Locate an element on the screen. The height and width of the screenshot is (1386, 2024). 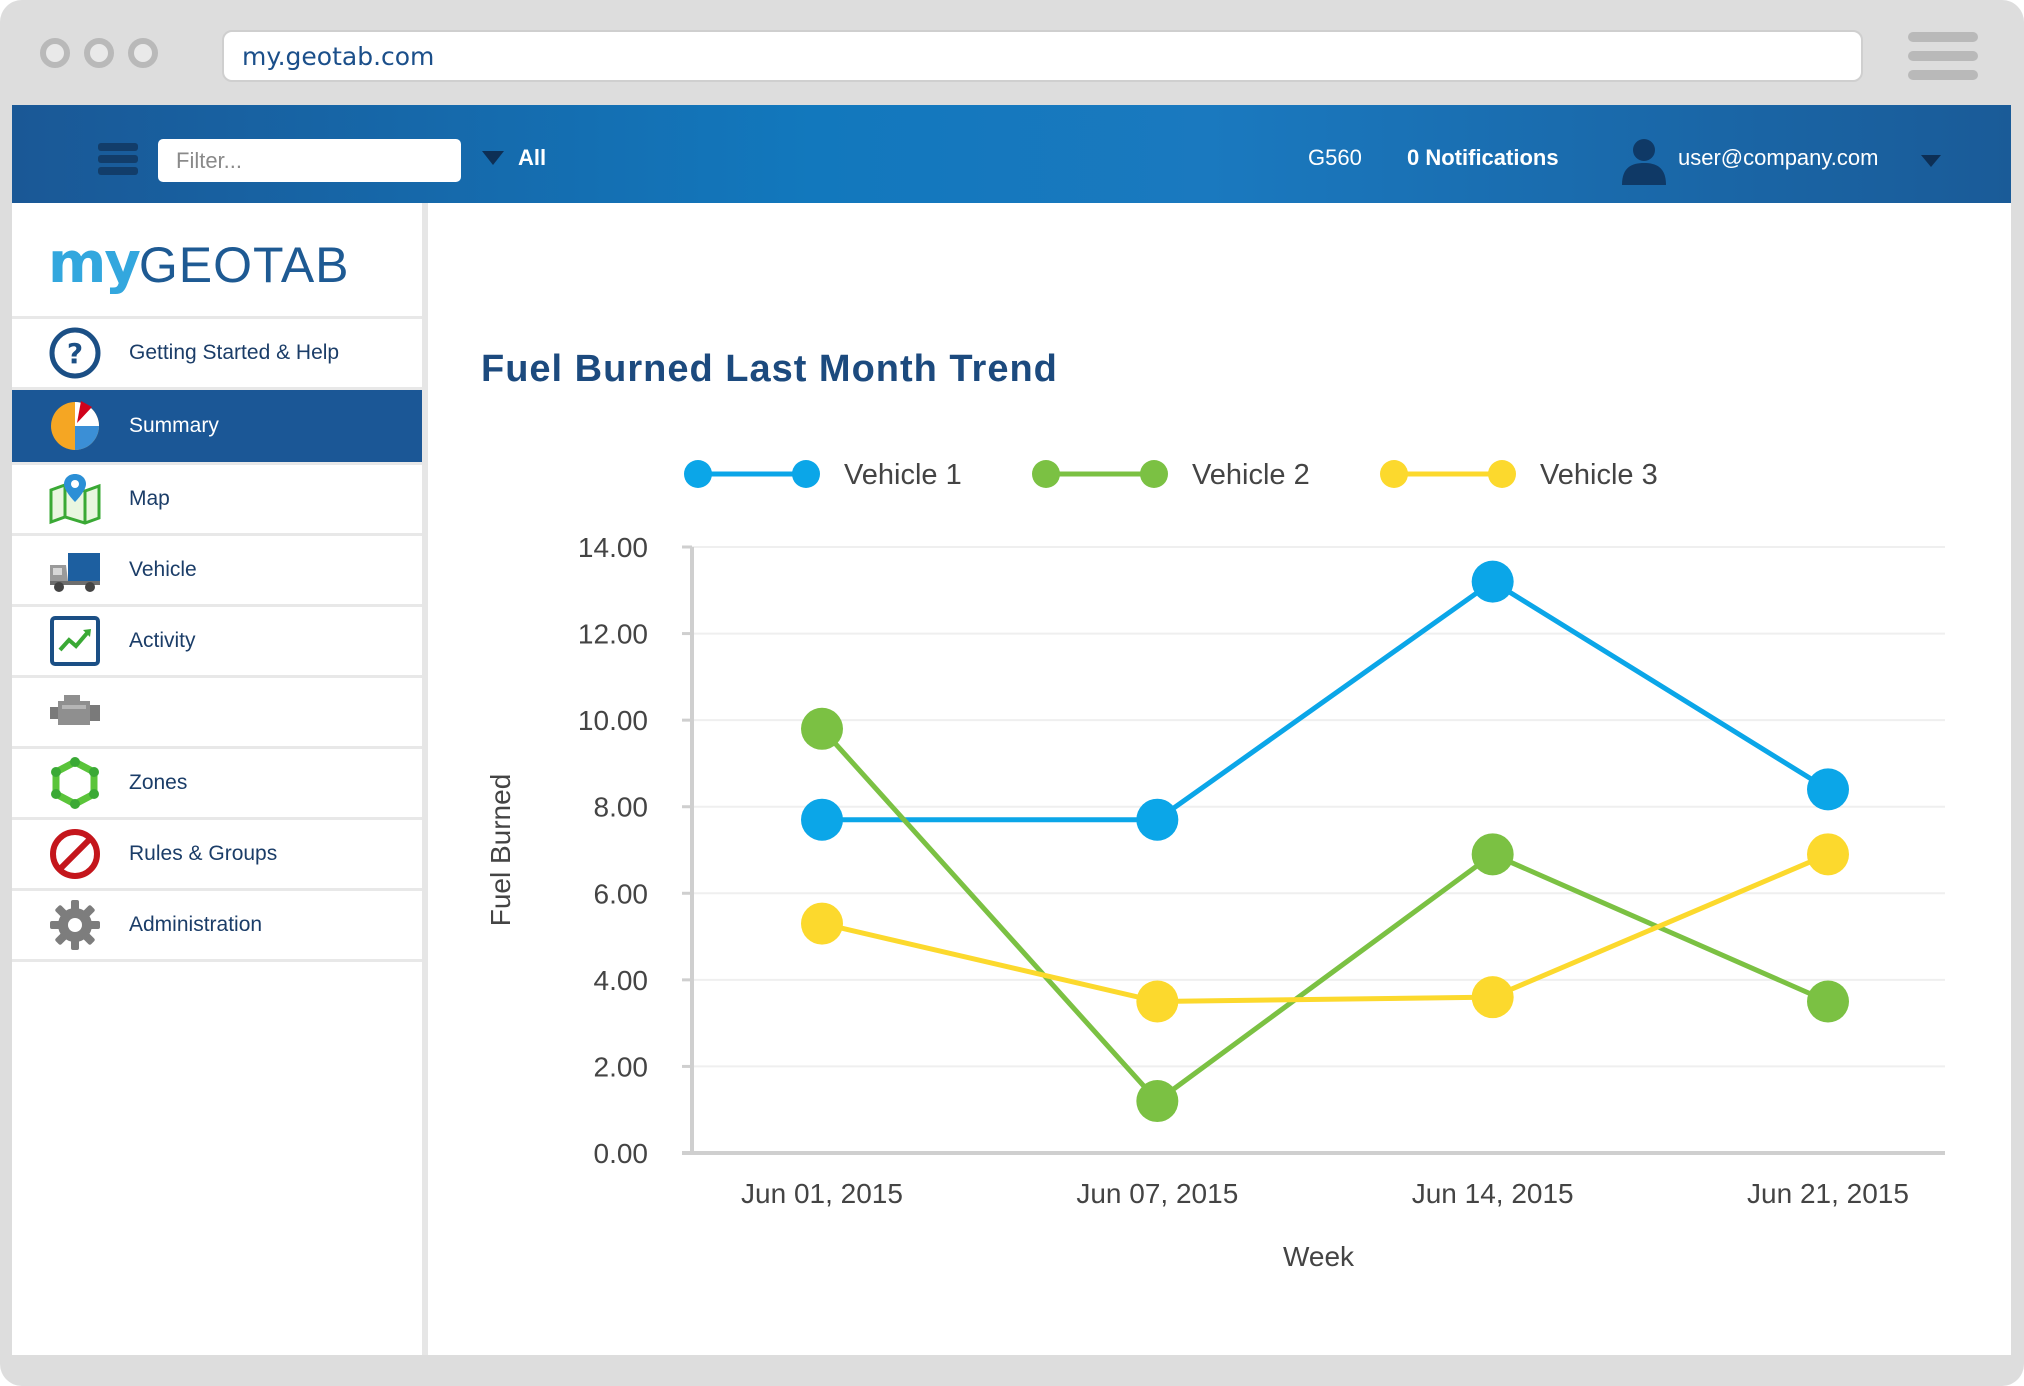
sidebar-item-activity: Activity is located at coordinates (217, 642).